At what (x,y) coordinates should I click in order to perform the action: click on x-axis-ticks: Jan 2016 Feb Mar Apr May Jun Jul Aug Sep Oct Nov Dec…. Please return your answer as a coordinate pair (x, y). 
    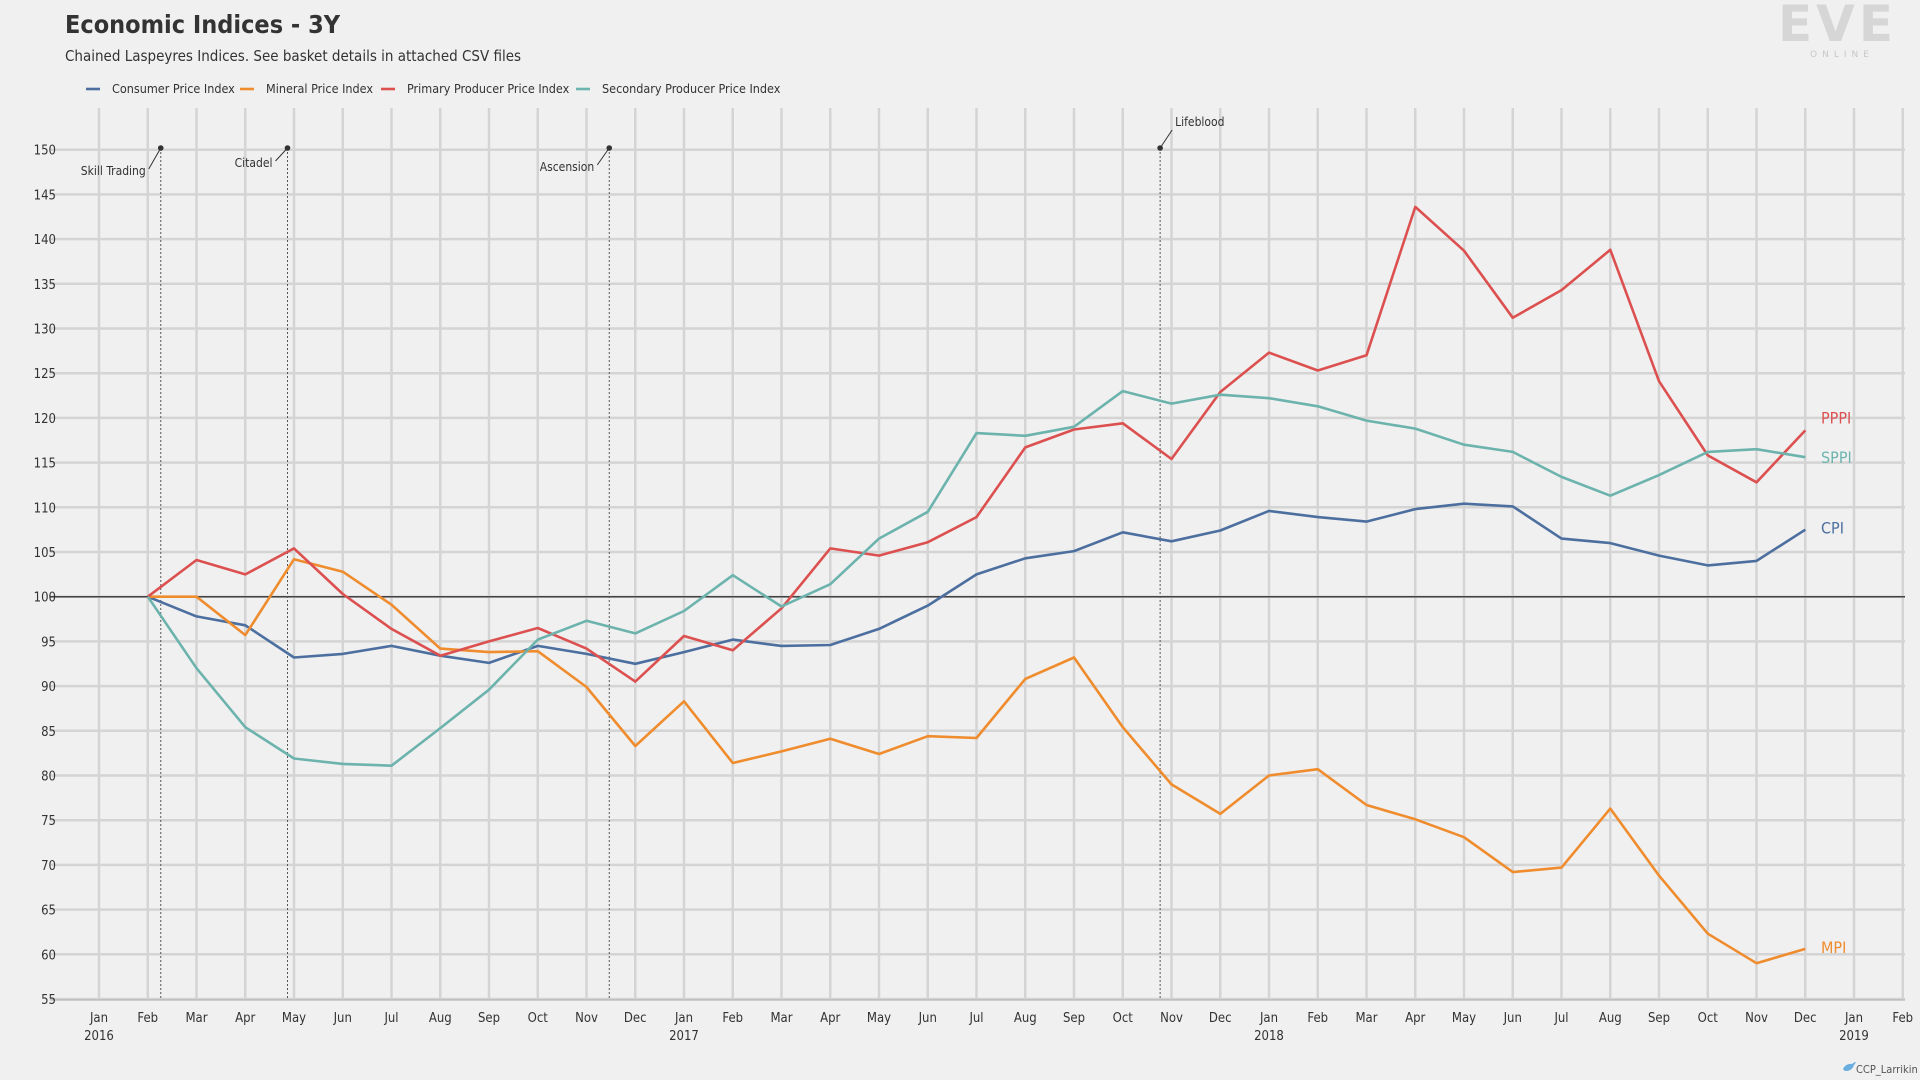
    Looking at the image, I should click on (998, 1027).